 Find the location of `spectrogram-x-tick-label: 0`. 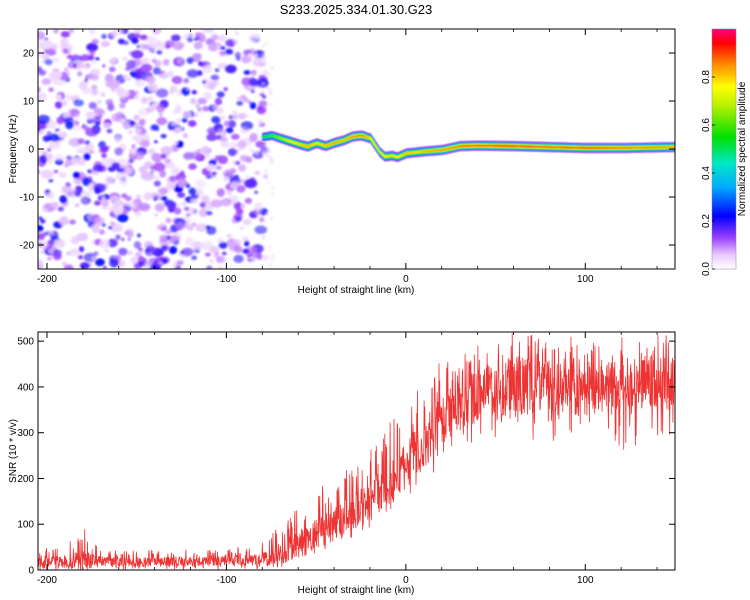

spectrogram-x-tick-label: 0 is located at coordinates (406, 279).